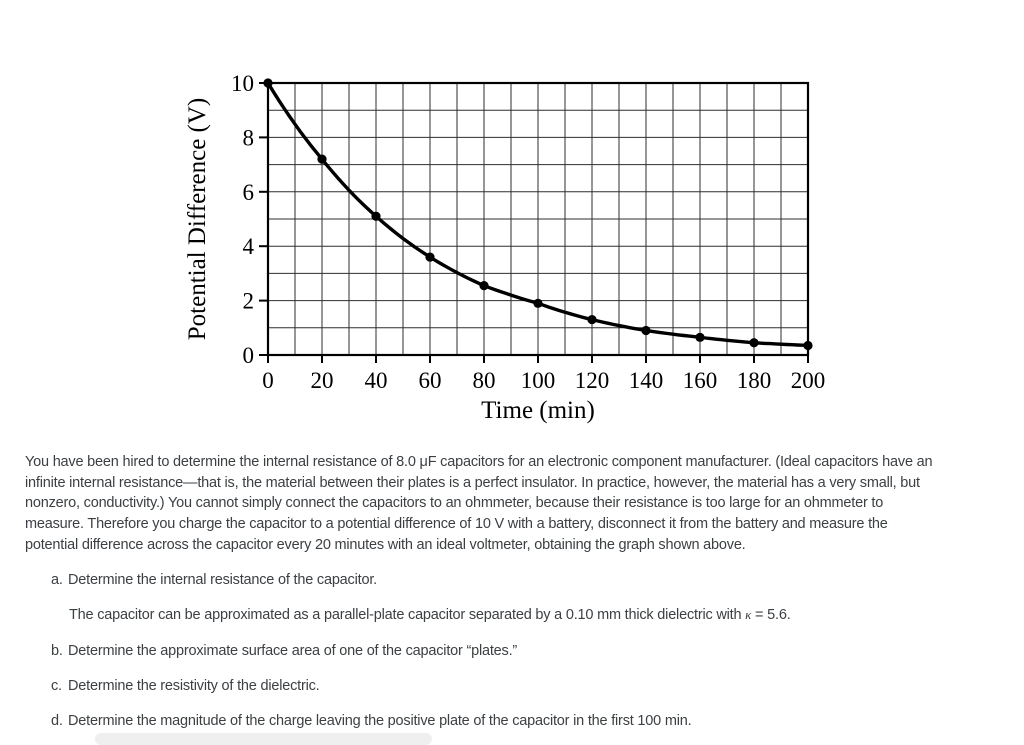 The image size is (1024, 745). I want to click on x-tick-label: 180, so click(754, 380).